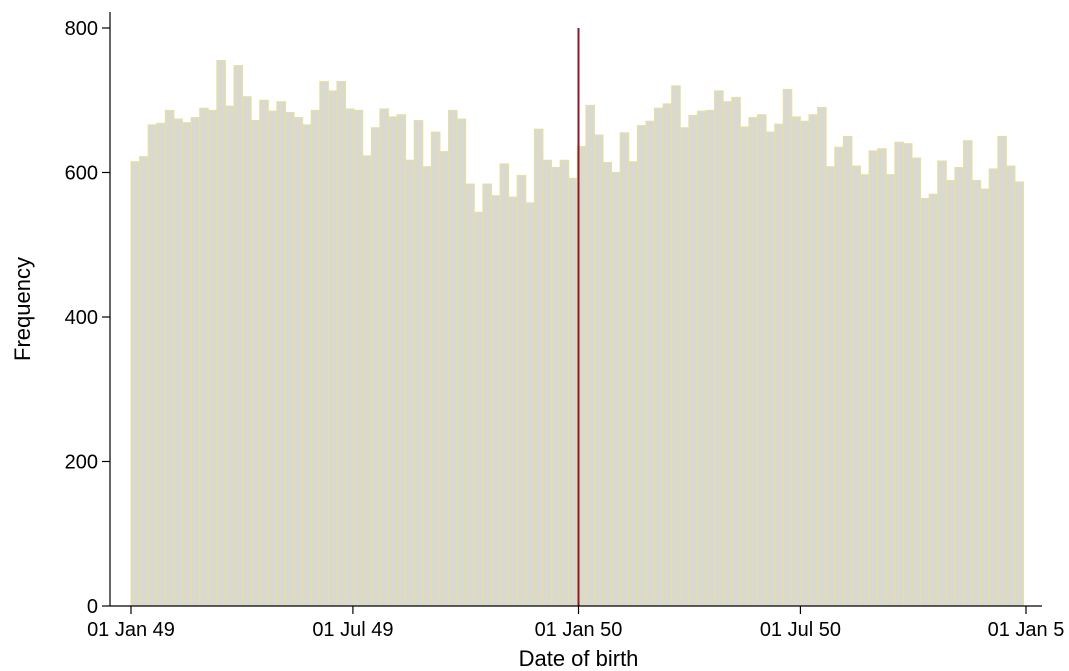 This screenshot has width=1069, height=671. What do you see at coordinates (22, 309) in the screenshot?
I see `y-axis-title: Frequency` at bounding box center [22, 309].